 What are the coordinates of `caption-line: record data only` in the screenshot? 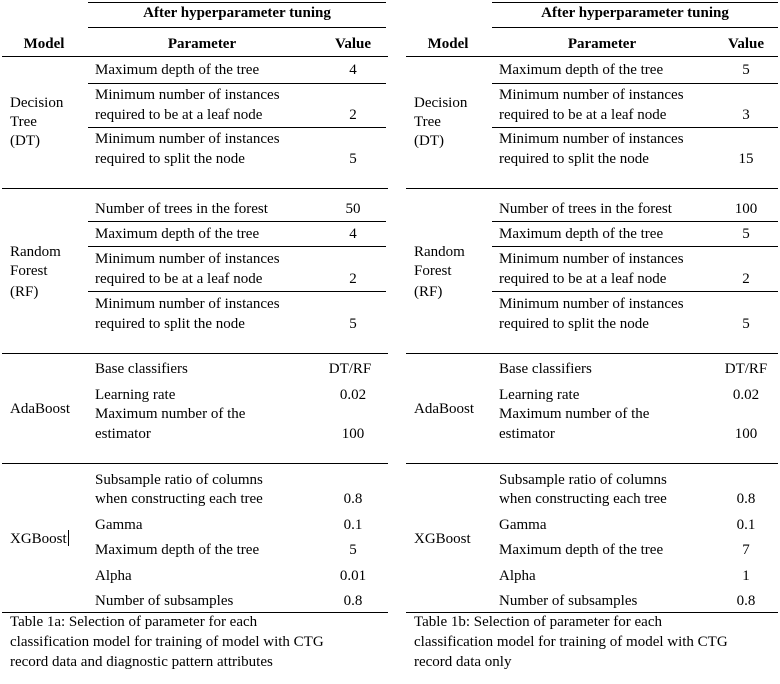 It's located at (463, 662).